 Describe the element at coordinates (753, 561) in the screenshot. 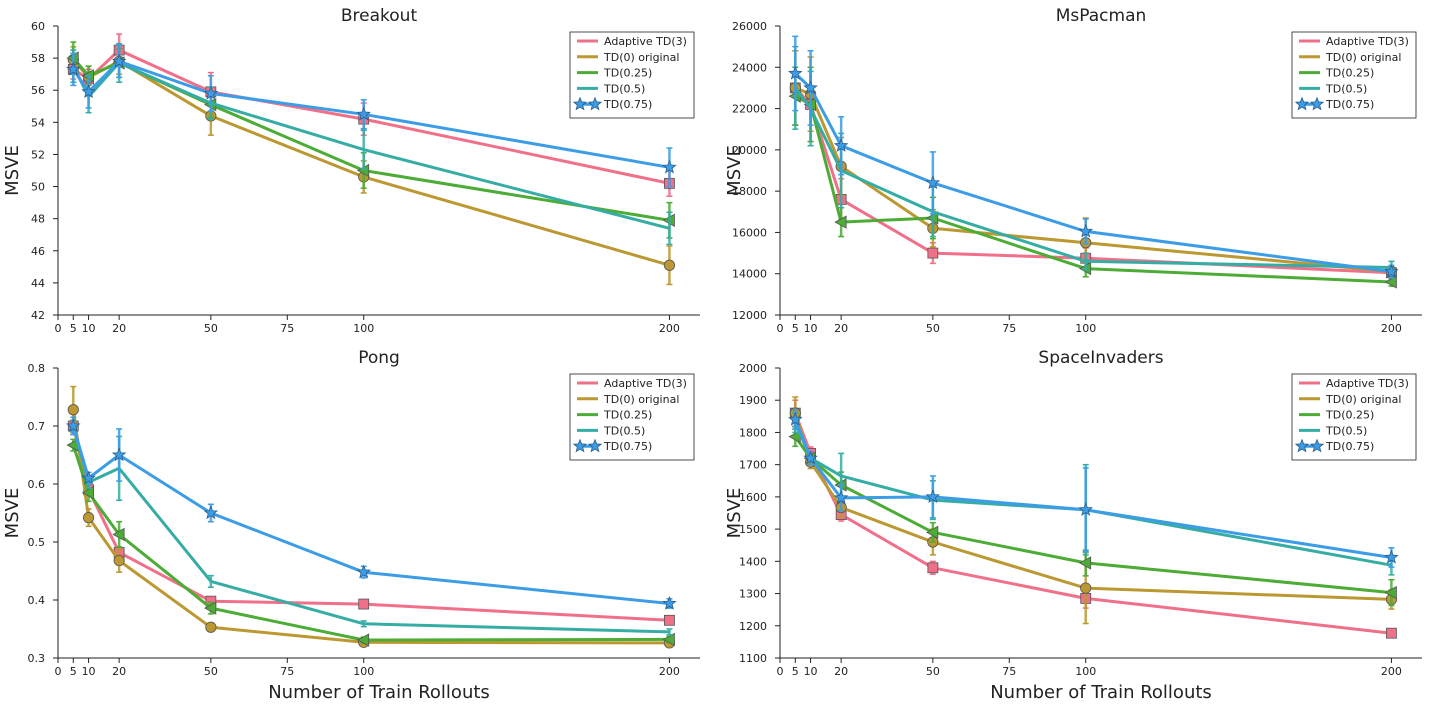

I see `y-tick-label: 1400` at that location.